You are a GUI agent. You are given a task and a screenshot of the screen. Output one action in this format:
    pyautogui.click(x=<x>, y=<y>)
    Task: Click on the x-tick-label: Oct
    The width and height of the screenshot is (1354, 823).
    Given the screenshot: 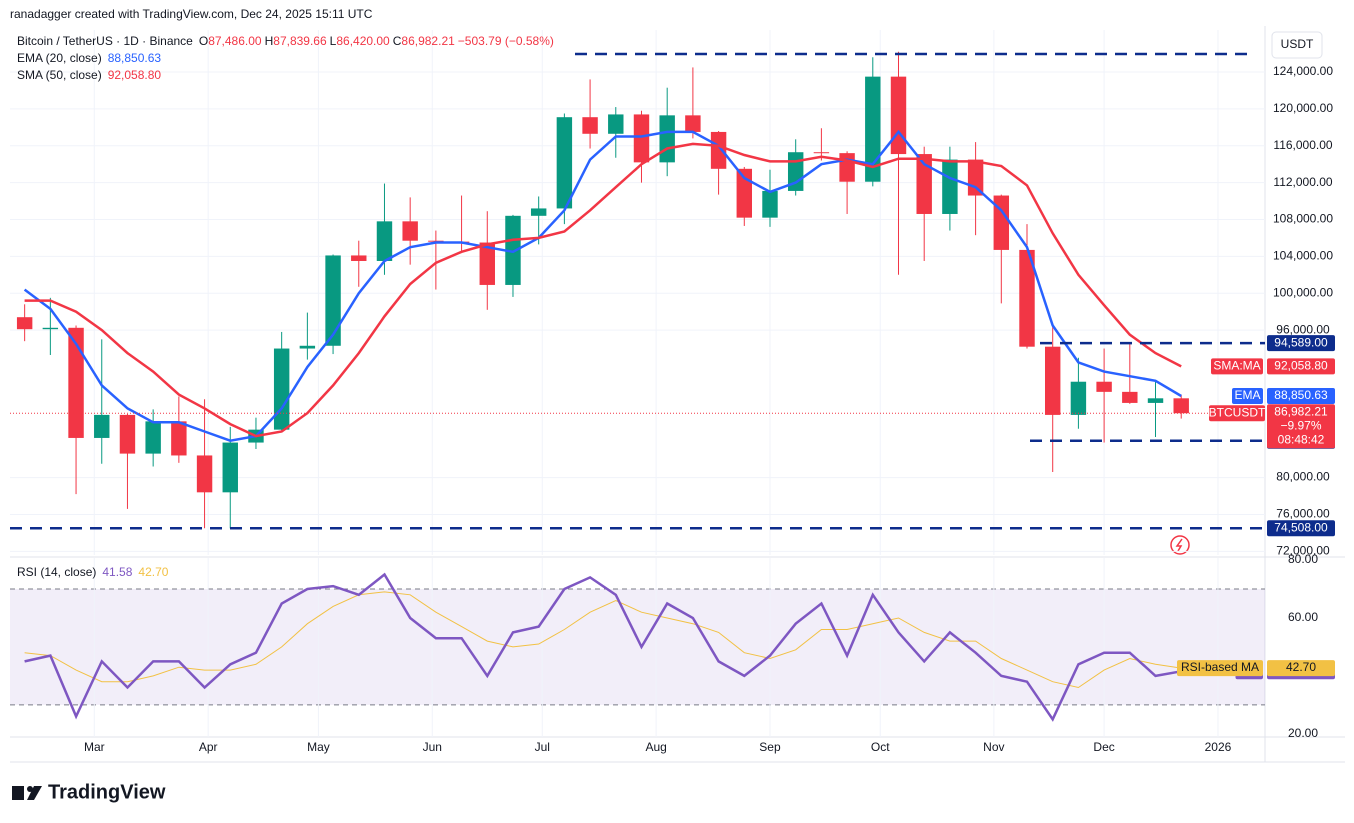 What is the action you would take?
    pyautogui.click(x=880, y=747)
    